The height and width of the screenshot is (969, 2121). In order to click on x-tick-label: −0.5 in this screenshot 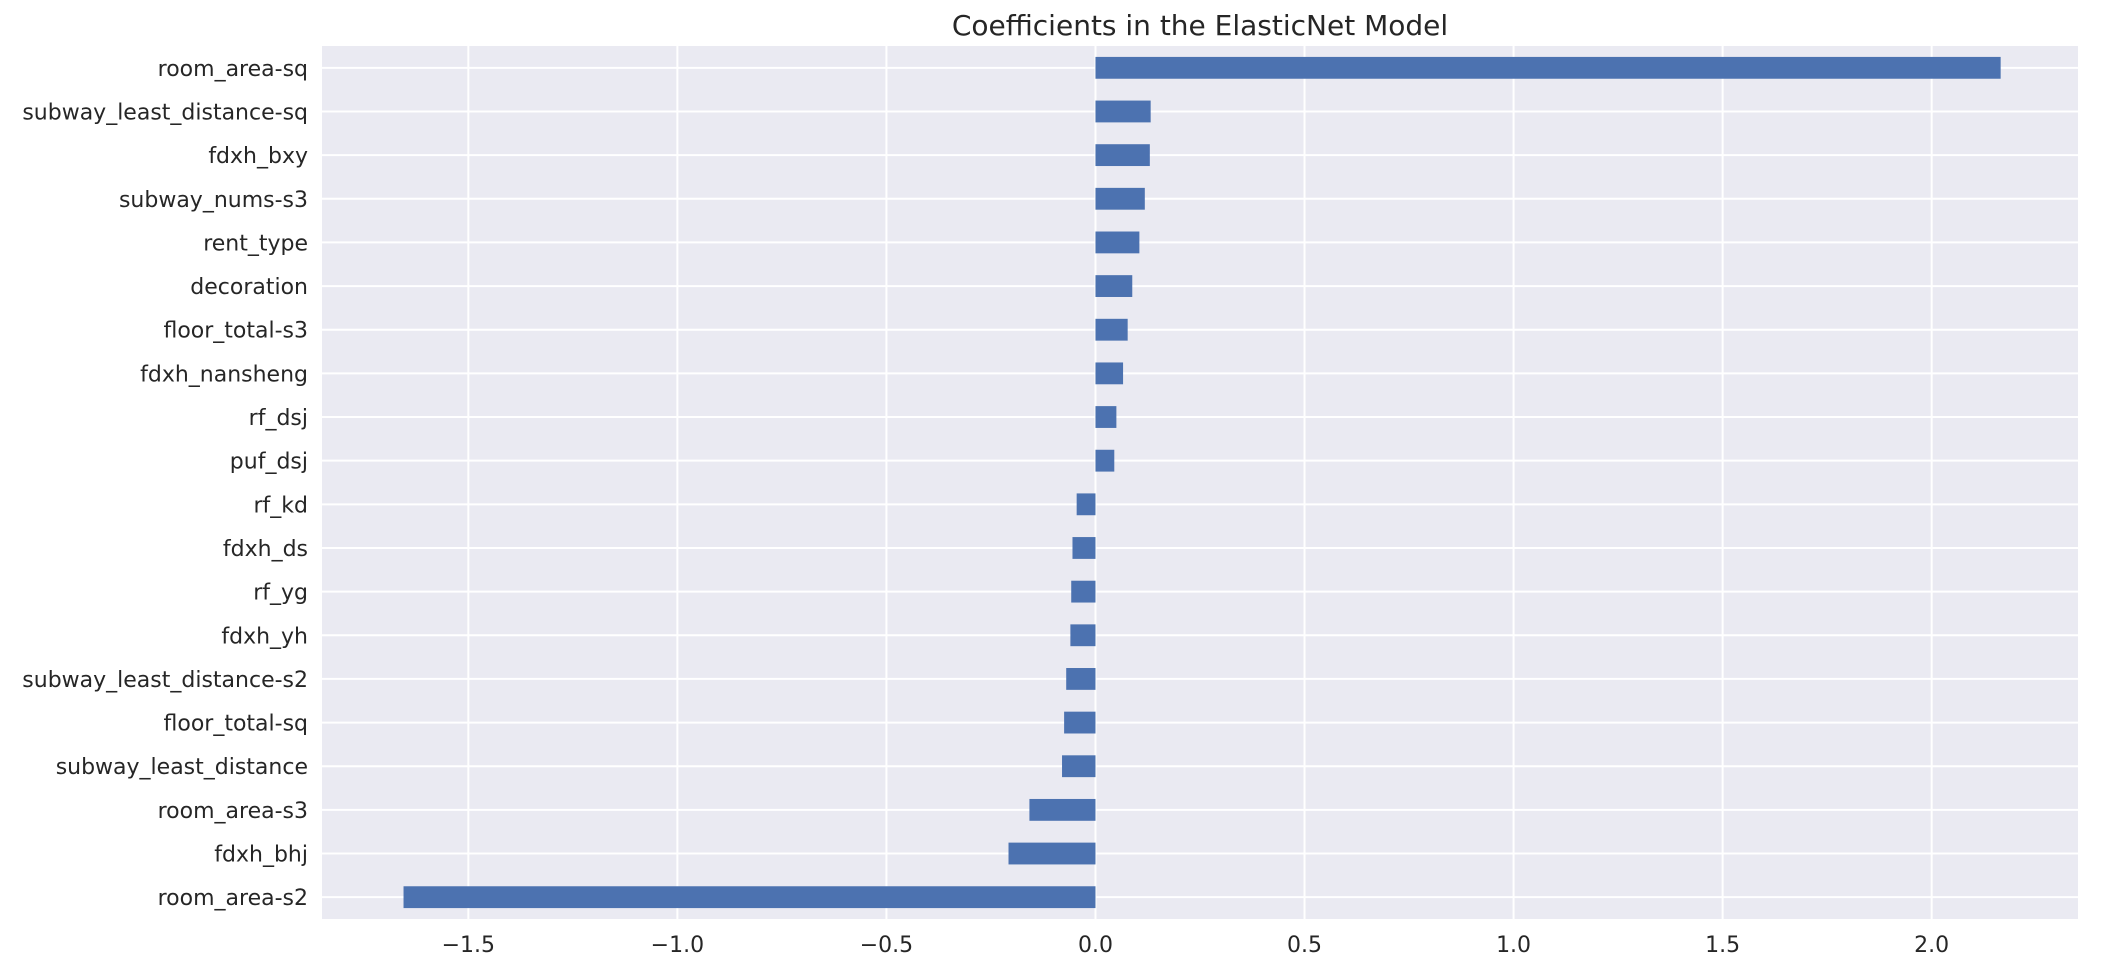, I will do `click(886, 945)`.